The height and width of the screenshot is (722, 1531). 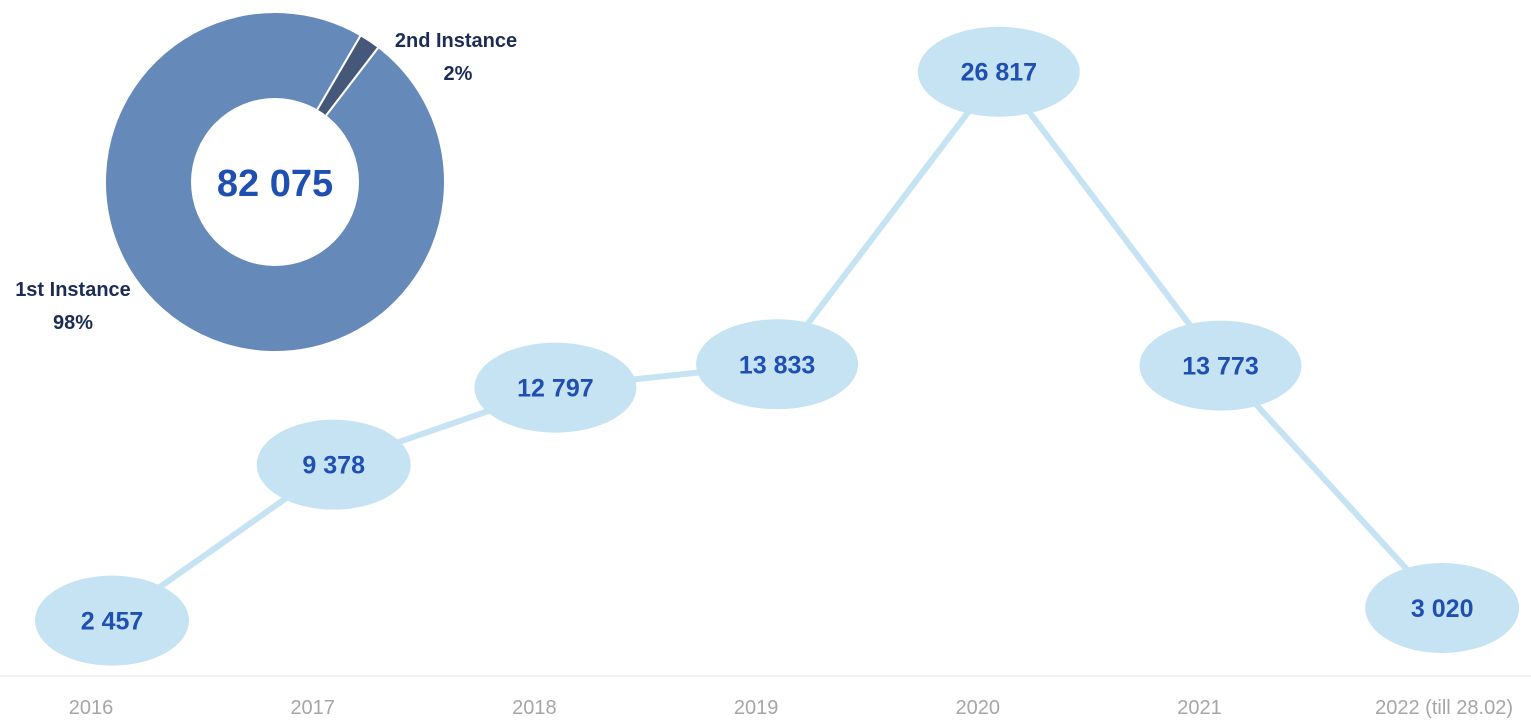 I want to click on point-marker-2021, so click(x=1220, y=365).